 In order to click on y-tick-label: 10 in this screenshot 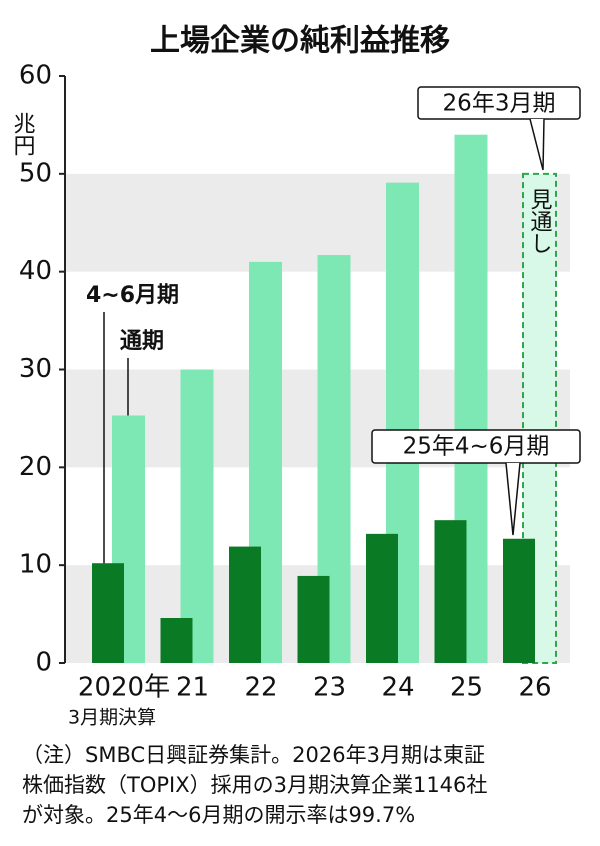, I will do `click(35, 565)`.